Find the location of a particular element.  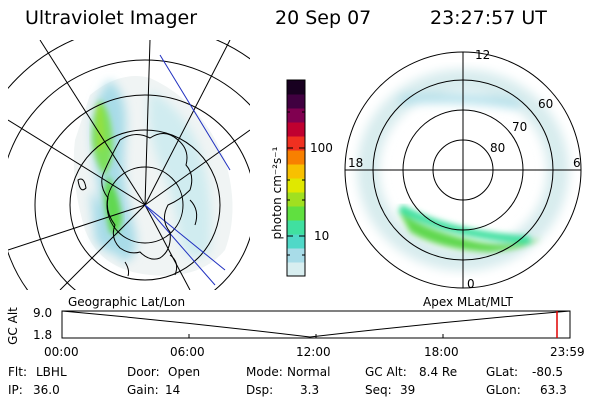

info-label: GLon: is located at coordinates (503, 390).